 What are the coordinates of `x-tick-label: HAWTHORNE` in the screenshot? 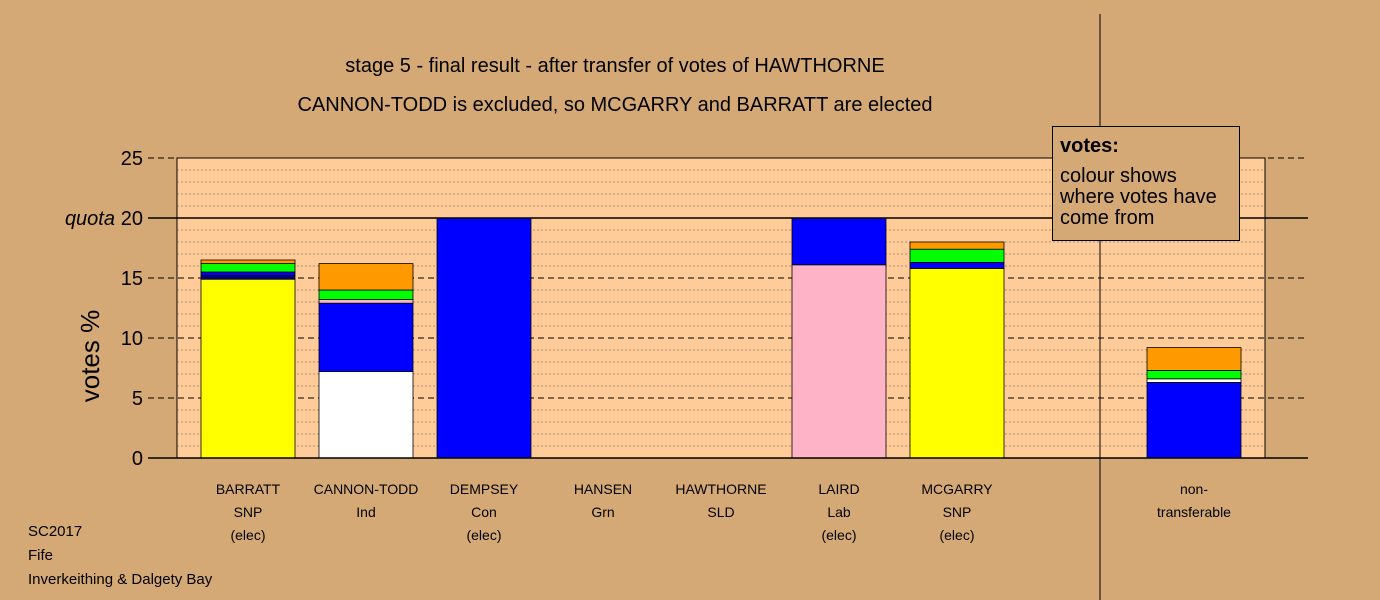 It's located at (720, 489).